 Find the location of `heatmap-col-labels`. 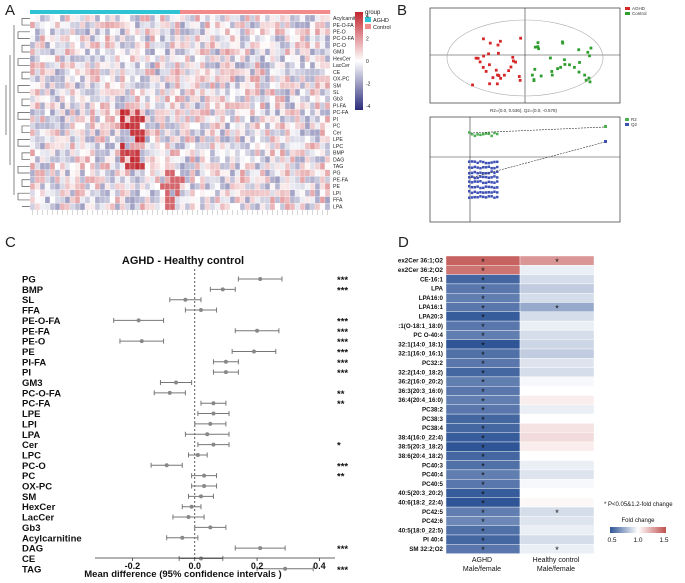

heatmap-col-labels is located at coordinates (180, 212).